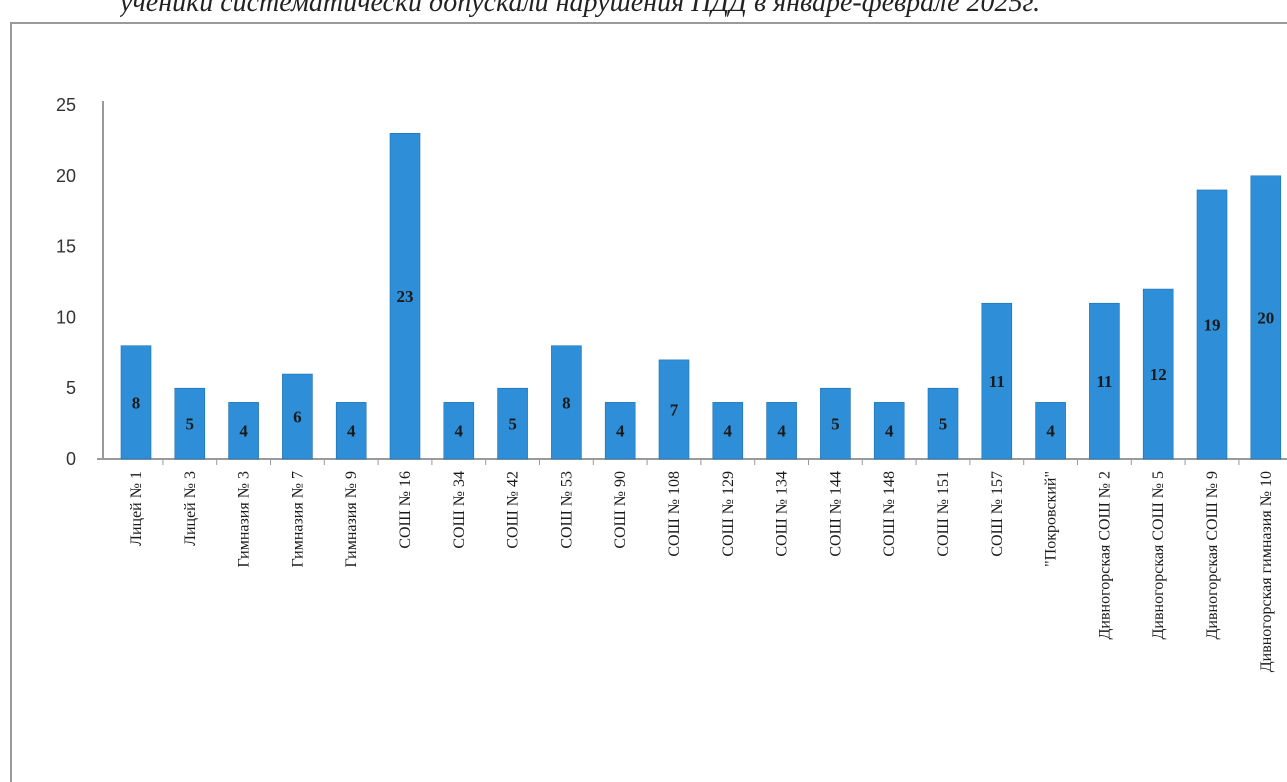 The image size is (1287, 782). What do you see at coordinates (1266, 571) in the screenshot?
I see `x-tick-label: Дивногорская гимназия № 10` at bounding box center [1266, 571].